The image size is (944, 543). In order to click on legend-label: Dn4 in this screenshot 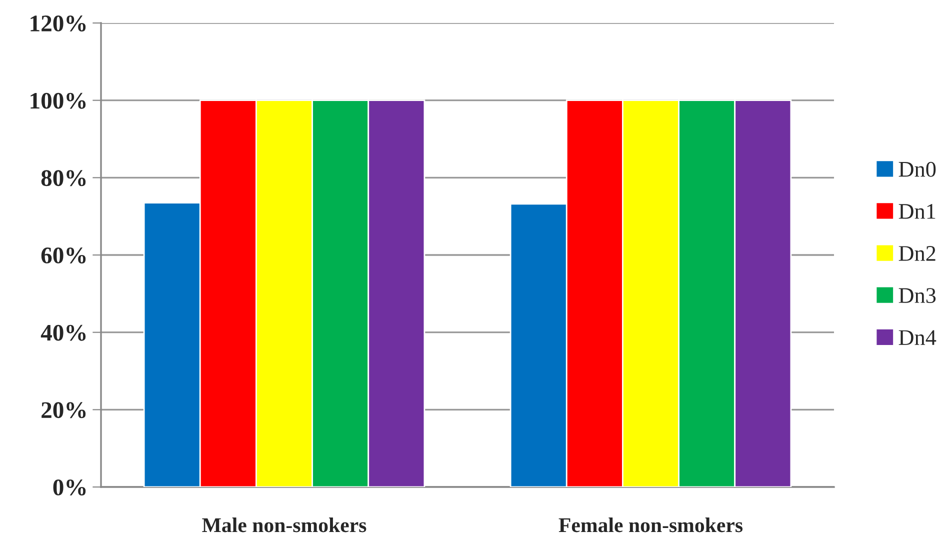, I will do `click(917, 337)`.